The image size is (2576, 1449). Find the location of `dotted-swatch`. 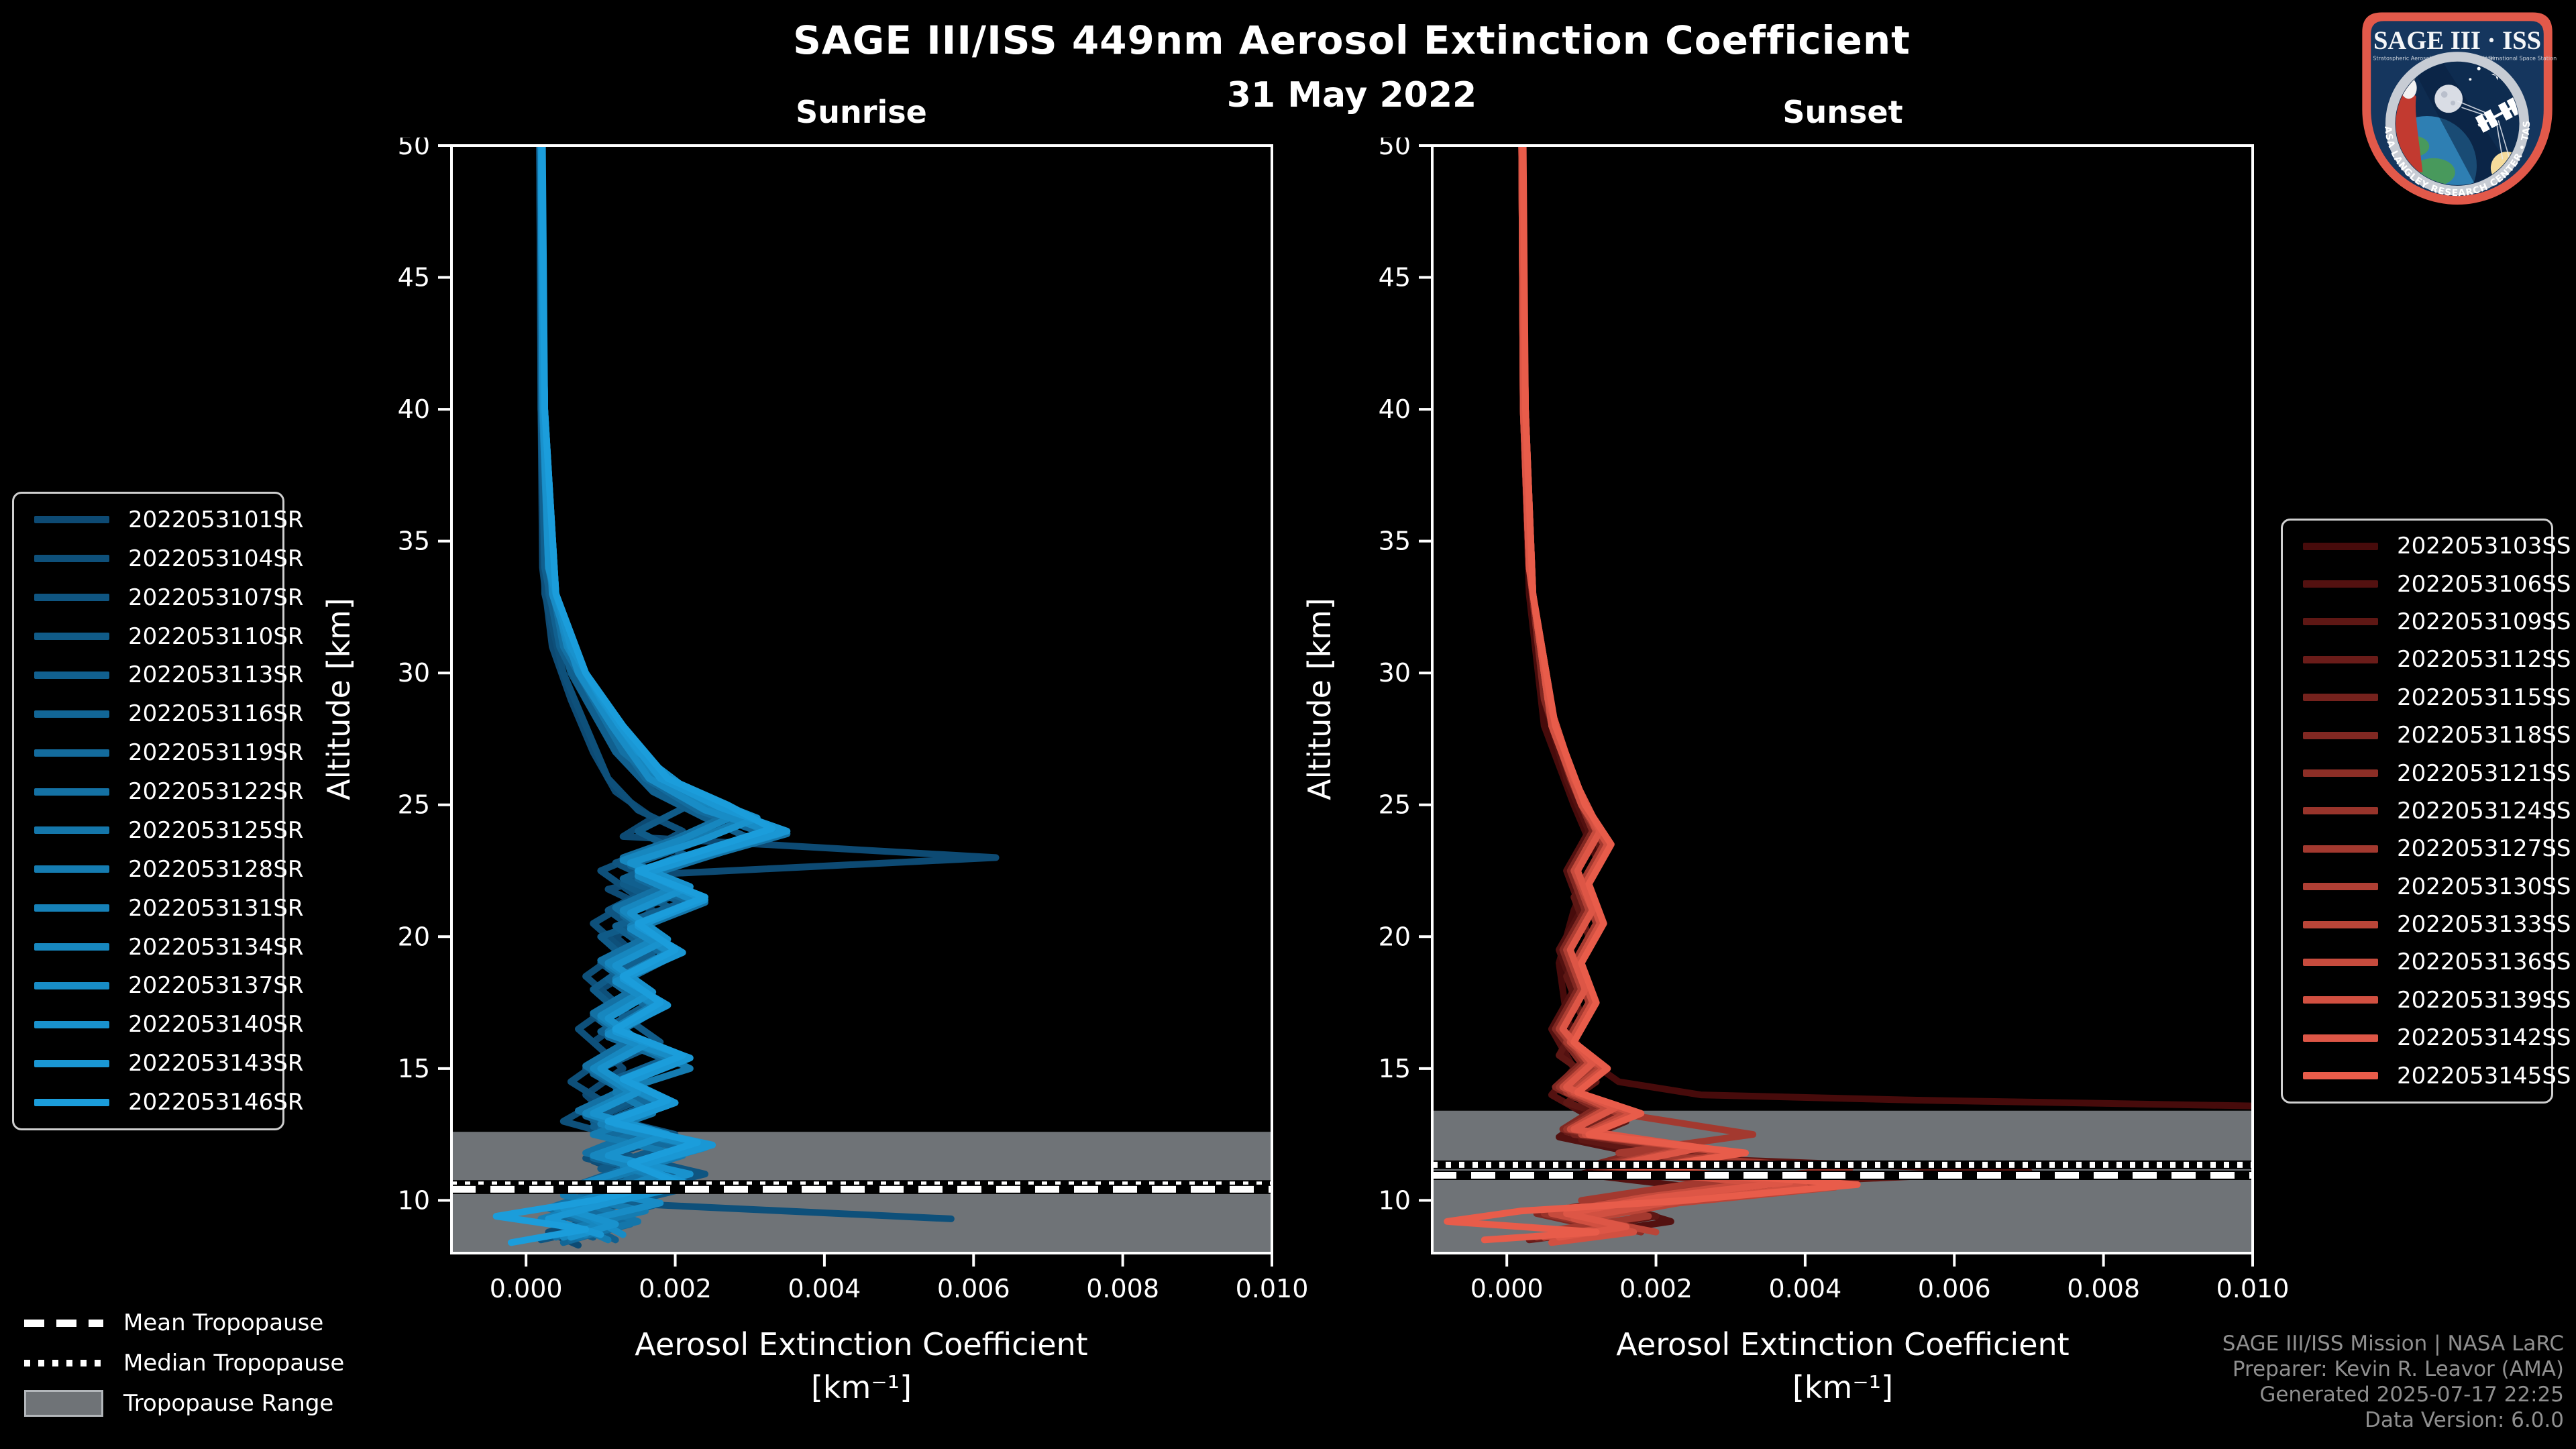

dotted-swatch is located at coordinates (63, 1363).